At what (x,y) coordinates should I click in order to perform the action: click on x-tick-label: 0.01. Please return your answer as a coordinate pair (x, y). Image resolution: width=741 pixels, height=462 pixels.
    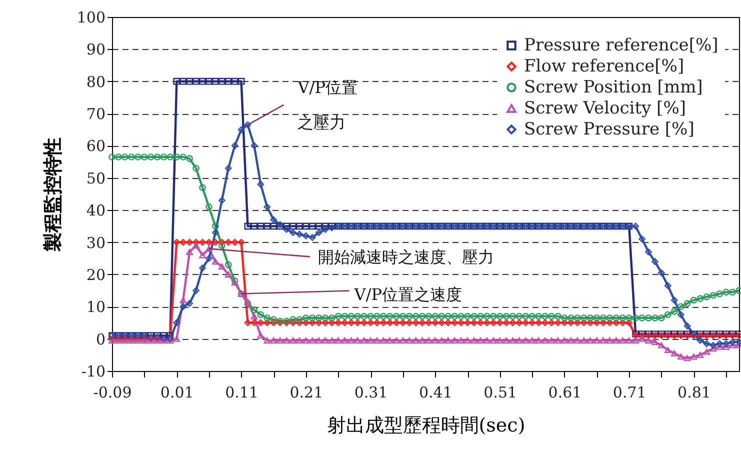
    Looking at the image, I should click on (177, 393).